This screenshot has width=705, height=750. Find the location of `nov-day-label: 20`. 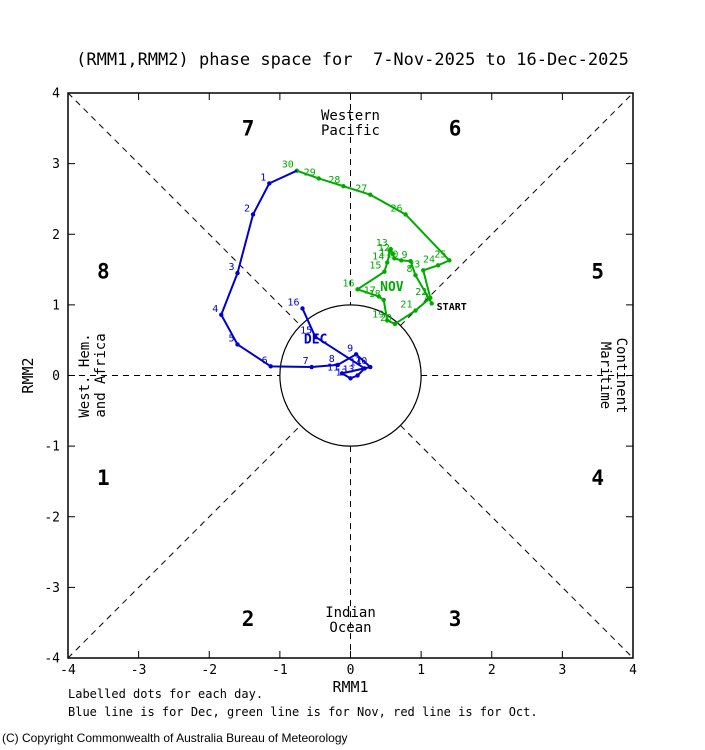

nov-day-label: 20 is located at coordinates (386, 318).